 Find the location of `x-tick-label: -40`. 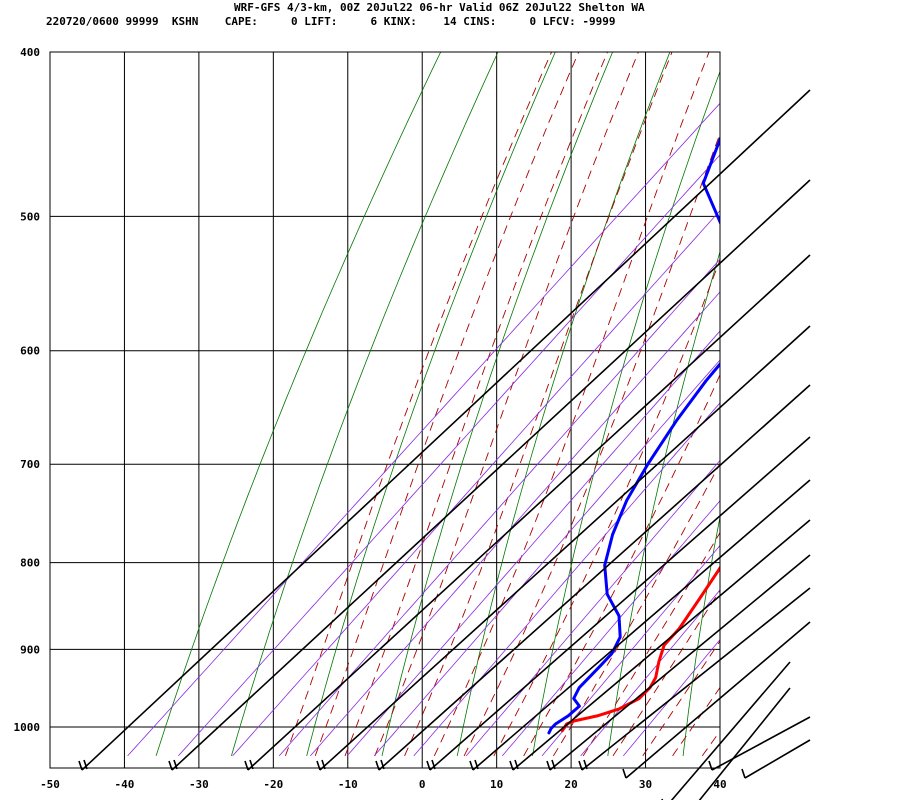

x-tick-label: -40 is located at coordinates (125, 784).